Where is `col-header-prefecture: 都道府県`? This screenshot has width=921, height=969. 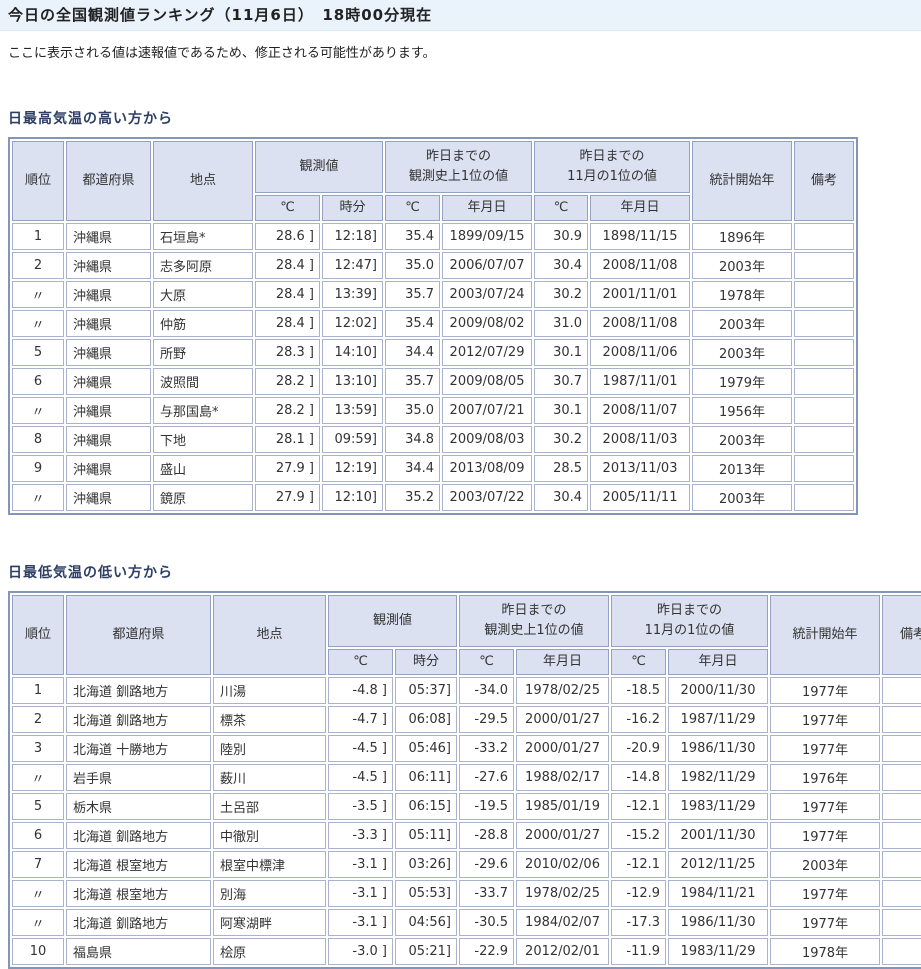 col-header-prefecture: 都道府県 is located at coordinates (138, 635).